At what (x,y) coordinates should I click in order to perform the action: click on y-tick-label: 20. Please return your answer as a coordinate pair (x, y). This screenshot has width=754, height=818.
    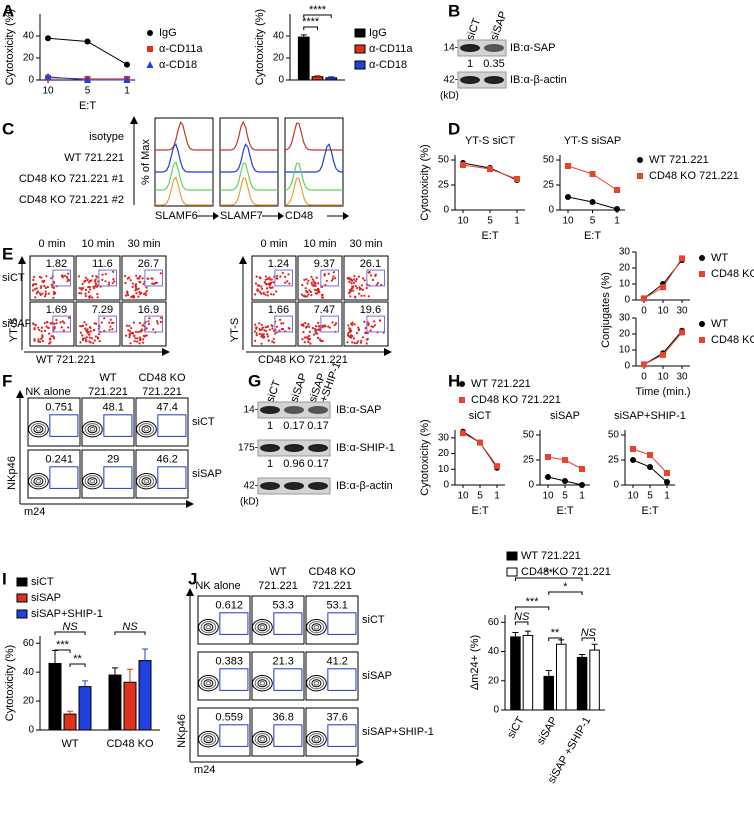
    Looking at the image, I should click on (444, 453).